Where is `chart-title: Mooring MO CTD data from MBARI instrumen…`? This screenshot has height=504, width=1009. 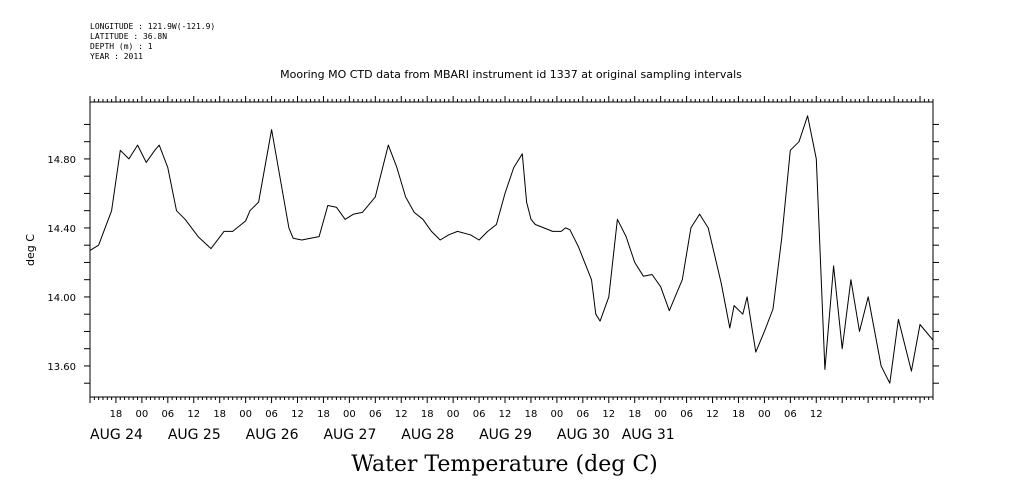
chart-title: Mooring MO CTD data from MBARI instrumen… is located at coordinates (511, 74).